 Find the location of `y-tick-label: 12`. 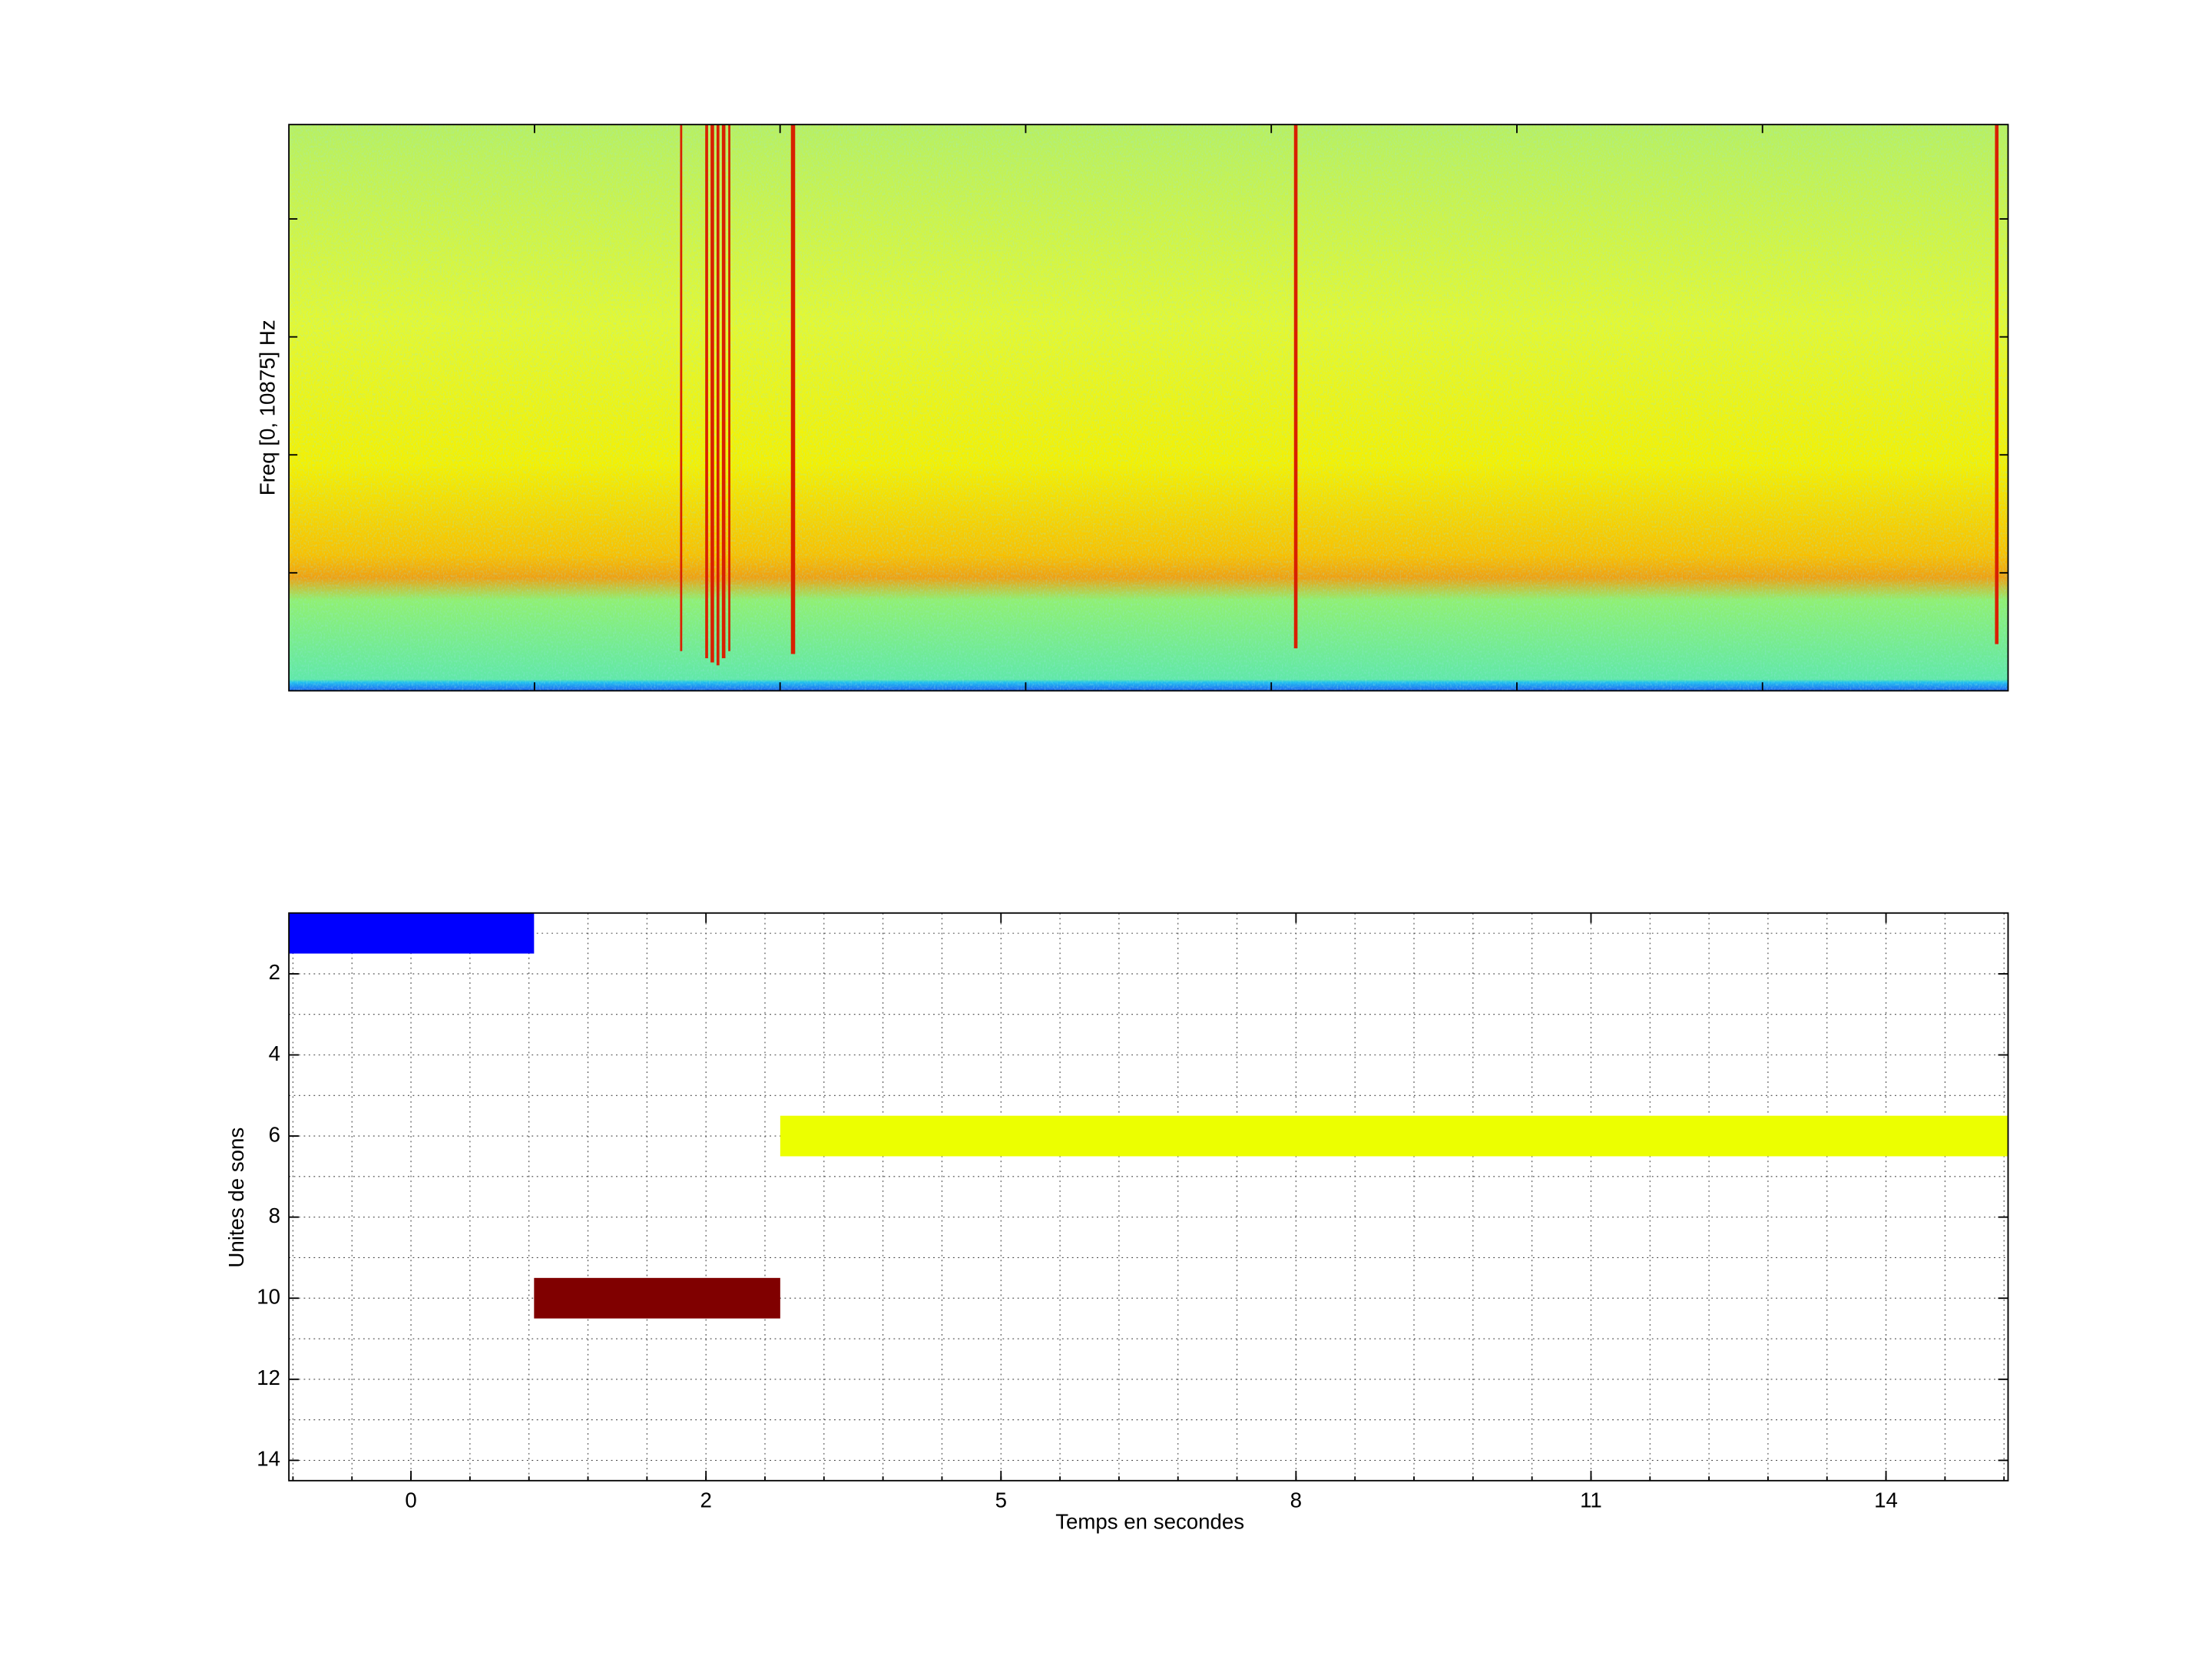

y-tick-label: 12 is located at coordinates (269, 1377).